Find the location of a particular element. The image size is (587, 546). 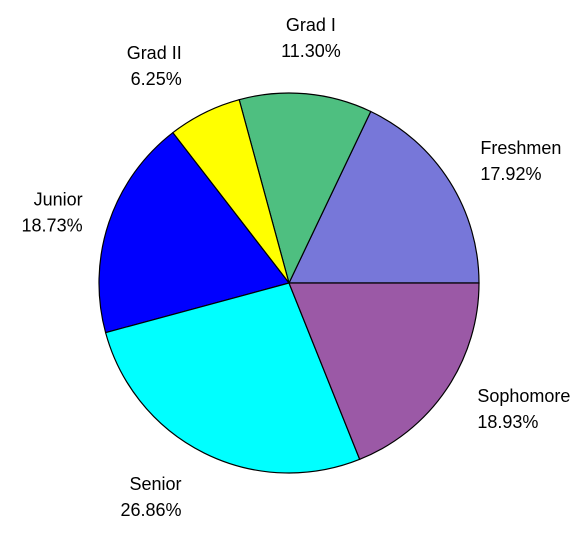

slice-label: Grad II is located at coordinates (154, 53).